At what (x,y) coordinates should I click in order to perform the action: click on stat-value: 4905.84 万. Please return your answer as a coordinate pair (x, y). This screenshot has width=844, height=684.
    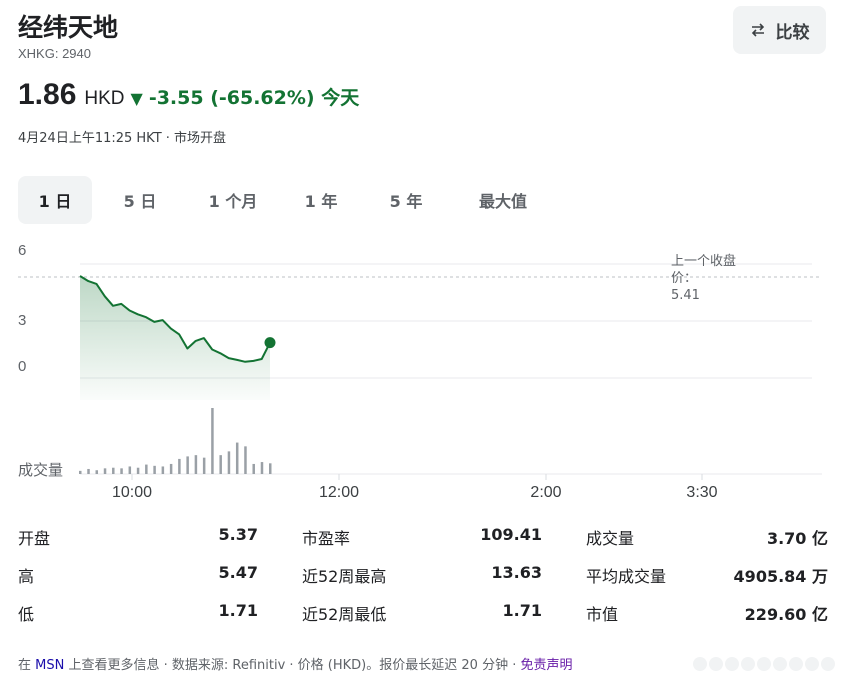
    Looking at the image, I should click on (780, 576).